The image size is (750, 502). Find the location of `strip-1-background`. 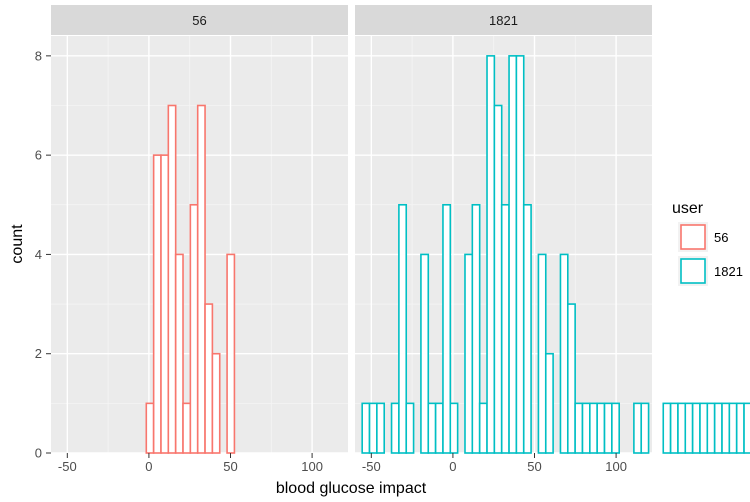

strip-1-background is located at coordinates (199, 20).